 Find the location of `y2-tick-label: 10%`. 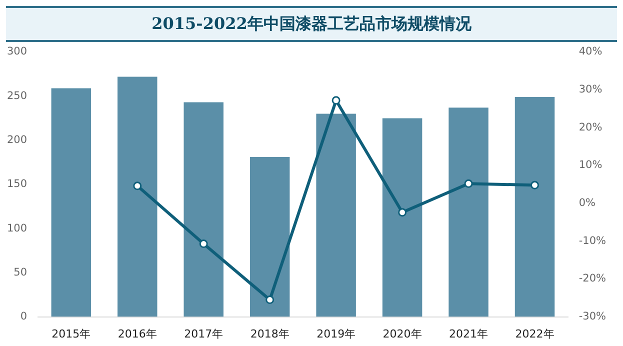

y2-tick-label: 10% is located at coordinates (590, 165).